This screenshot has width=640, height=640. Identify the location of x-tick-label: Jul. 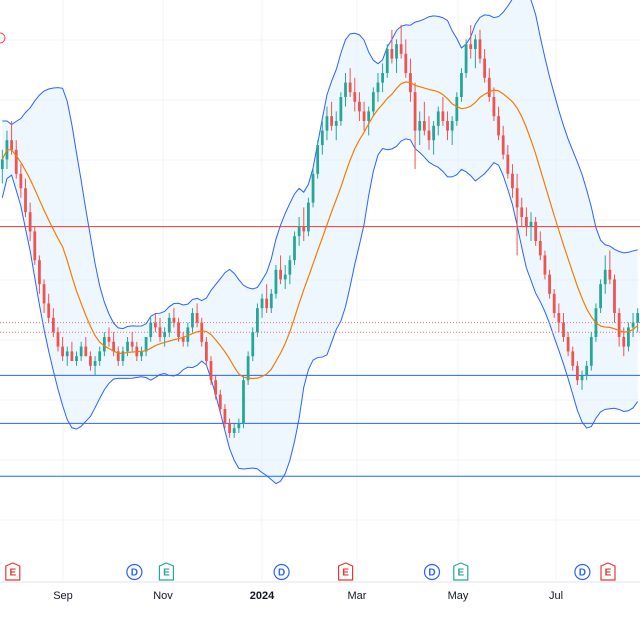
(556, 596).